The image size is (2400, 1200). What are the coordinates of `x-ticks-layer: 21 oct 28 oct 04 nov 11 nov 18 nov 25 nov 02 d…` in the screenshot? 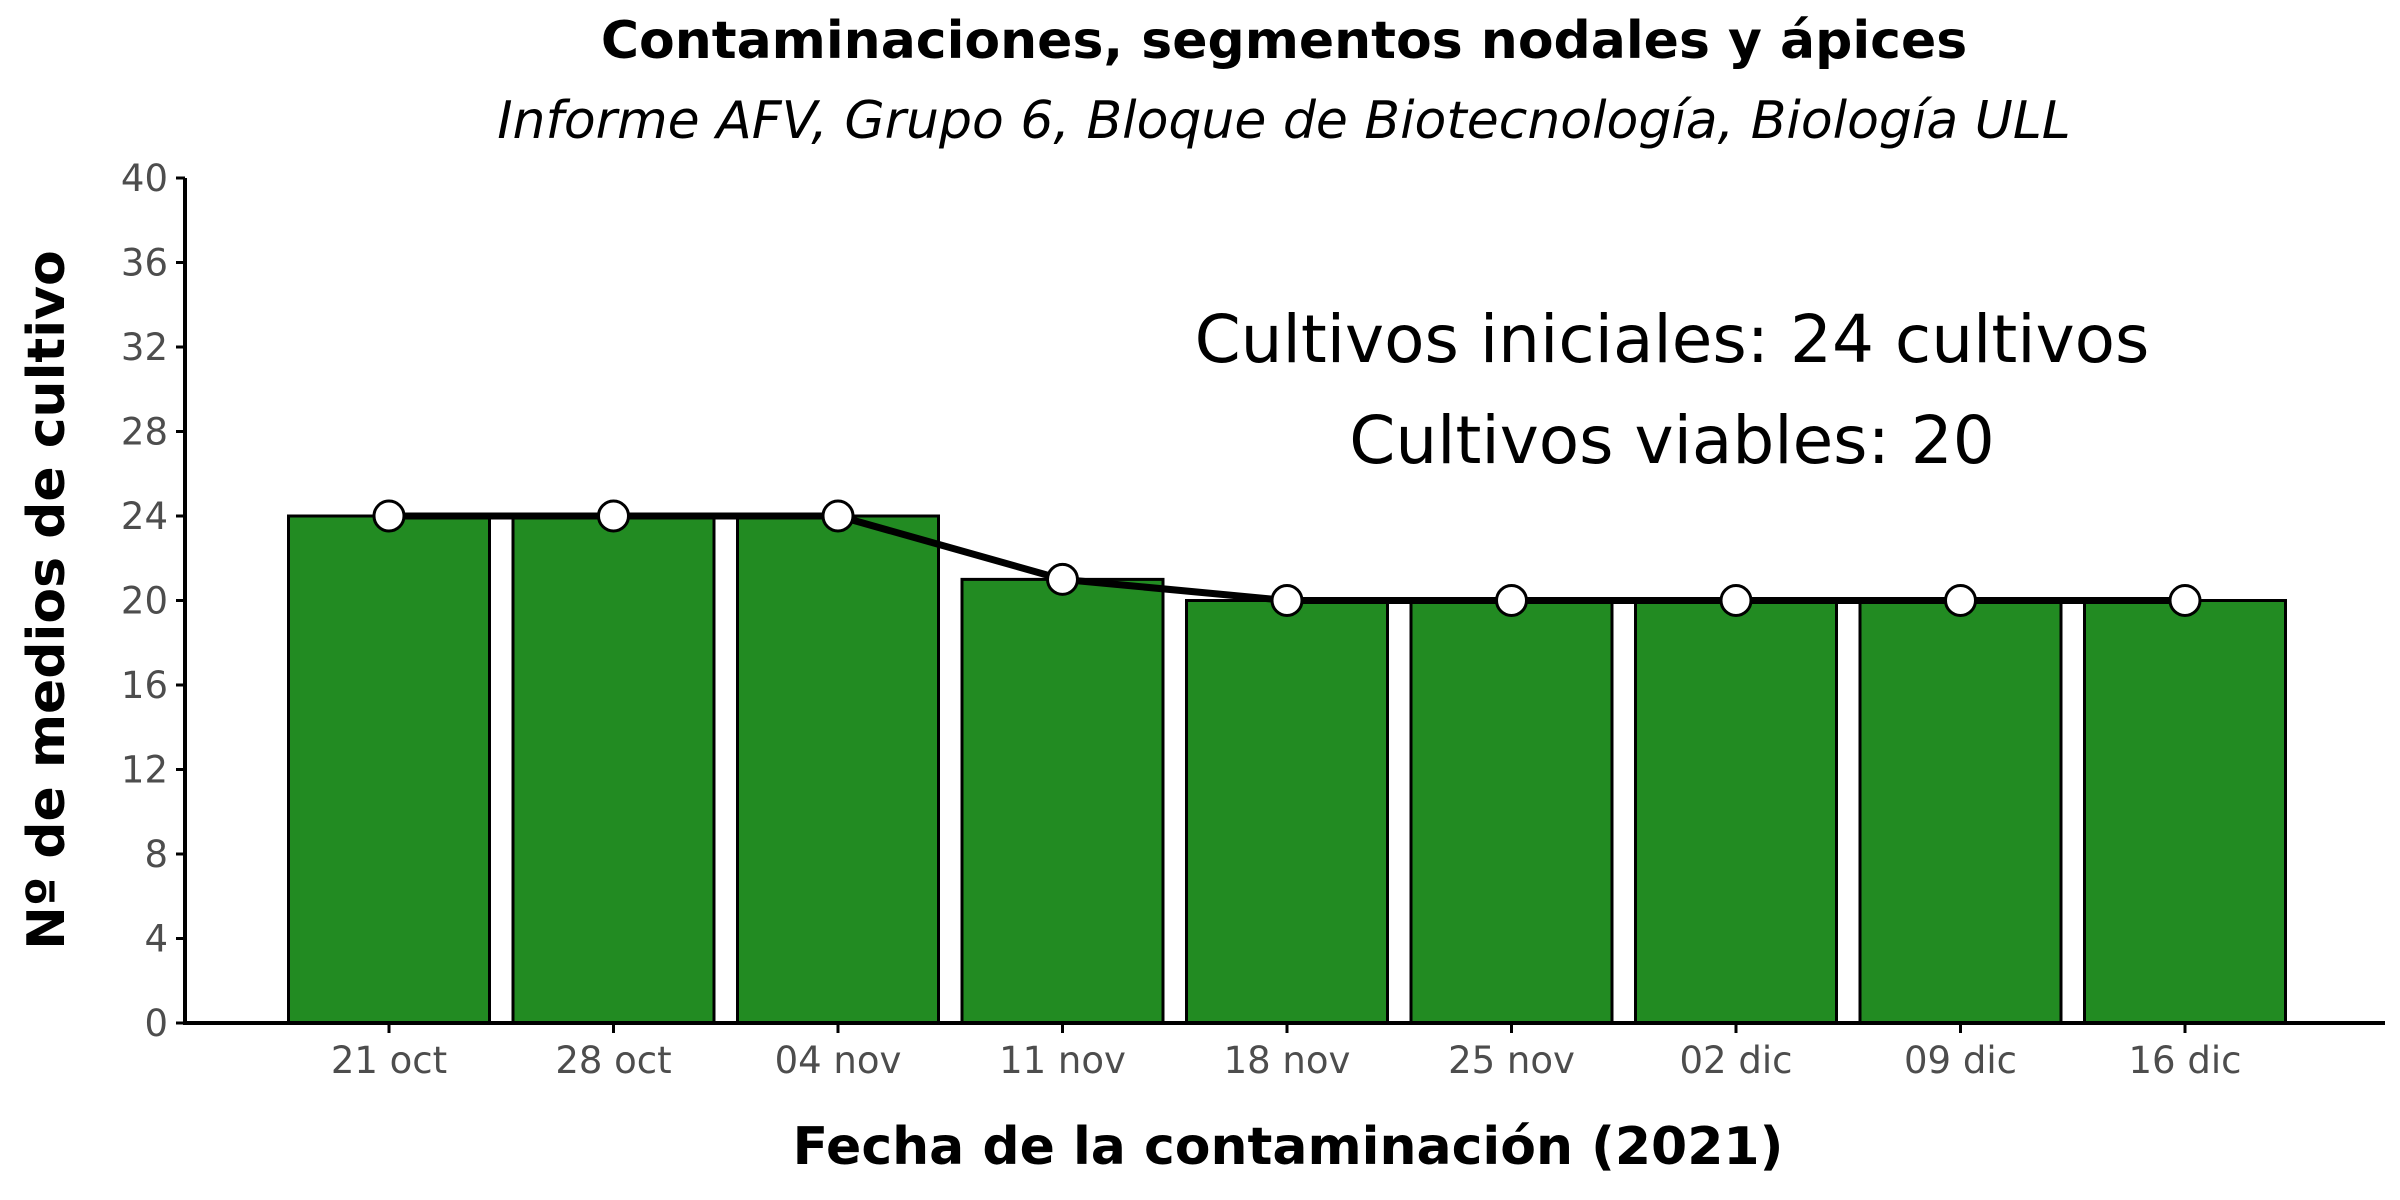 It's located at (1286, 1052).